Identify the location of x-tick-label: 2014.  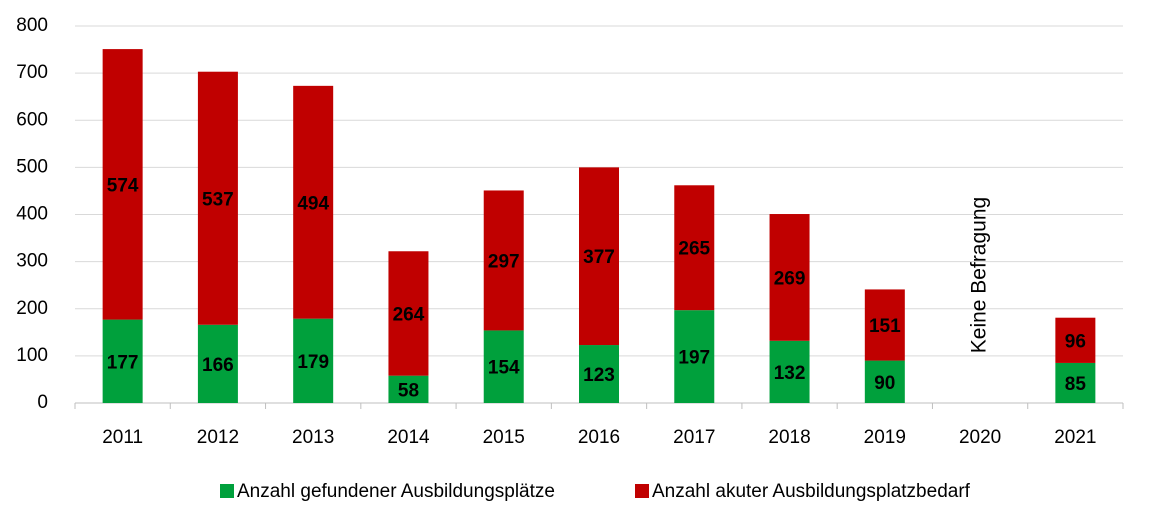
(408, 437).